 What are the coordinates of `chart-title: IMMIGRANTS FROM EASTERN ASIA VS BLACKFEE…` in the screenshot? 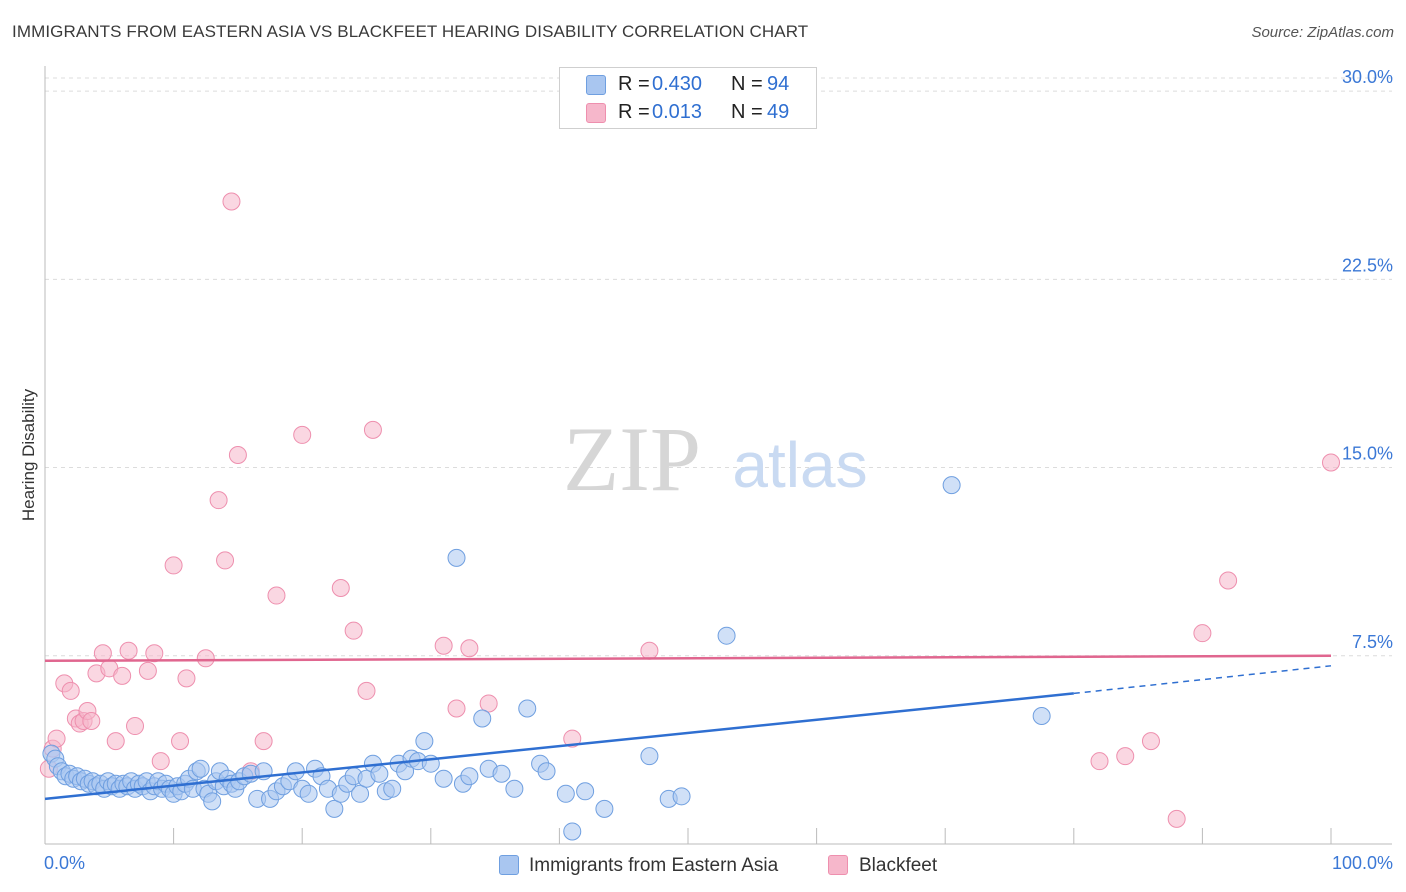 It's located at (410, 31).